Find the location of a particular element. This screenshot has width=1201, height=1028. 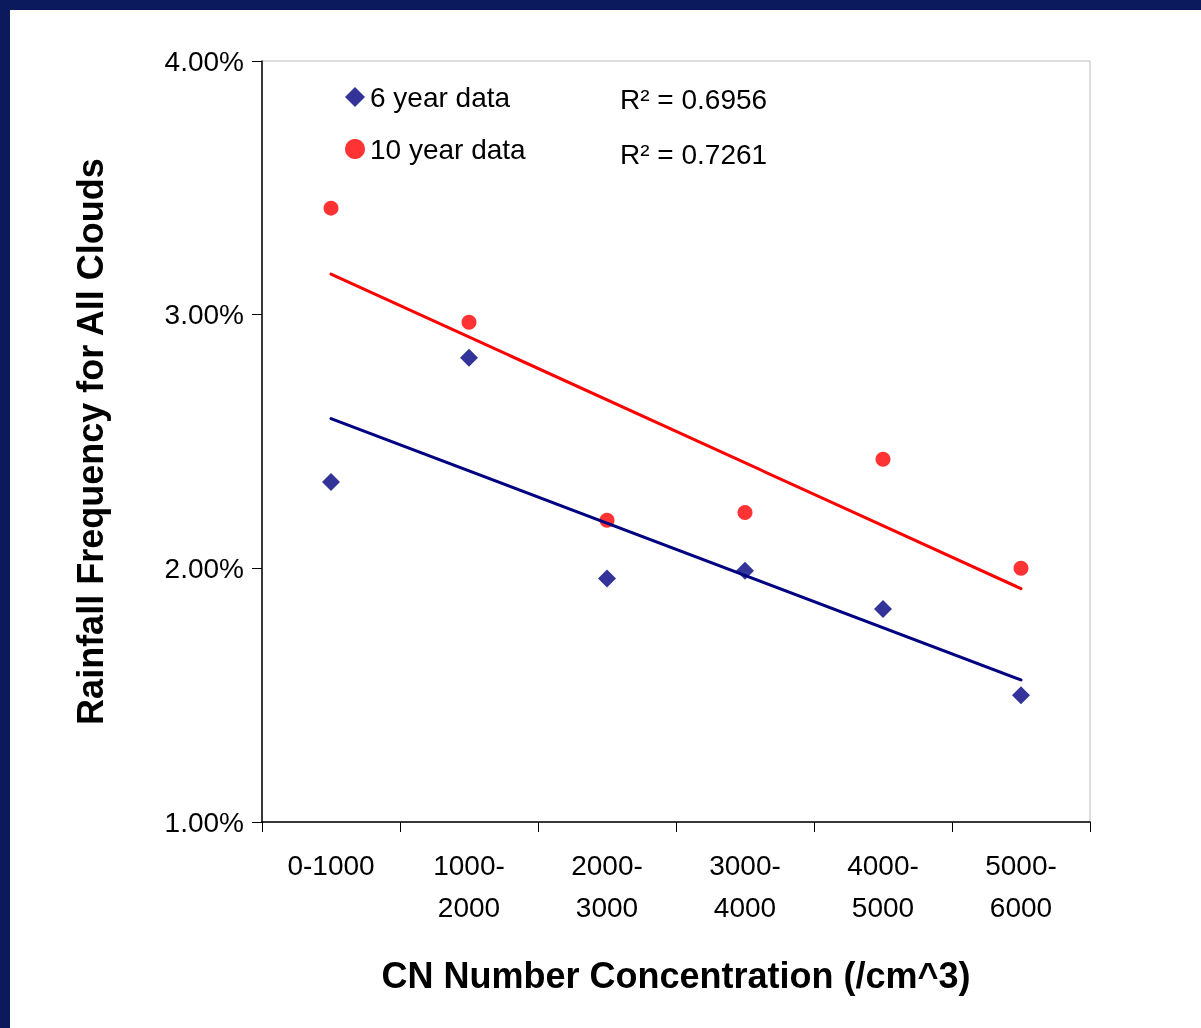

annotation: R² = 0.7261 is located at coordinates (694, 154).